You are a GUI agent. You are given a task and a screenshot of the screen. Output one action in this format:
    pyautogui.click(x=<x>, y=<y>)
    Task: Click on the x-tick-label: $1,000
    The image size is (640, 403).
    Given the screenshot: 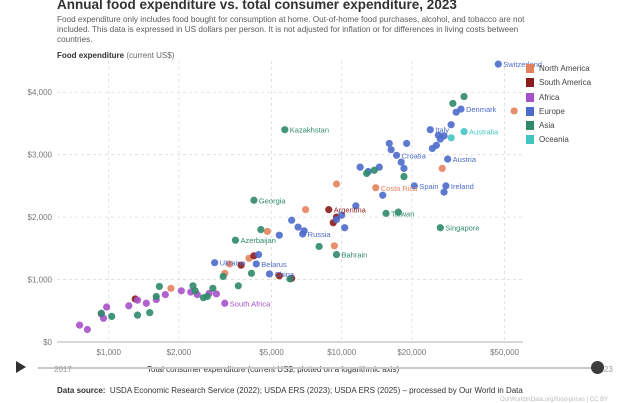 What is the action you would take?
    pyautogui.click(x=108, y=352)
    